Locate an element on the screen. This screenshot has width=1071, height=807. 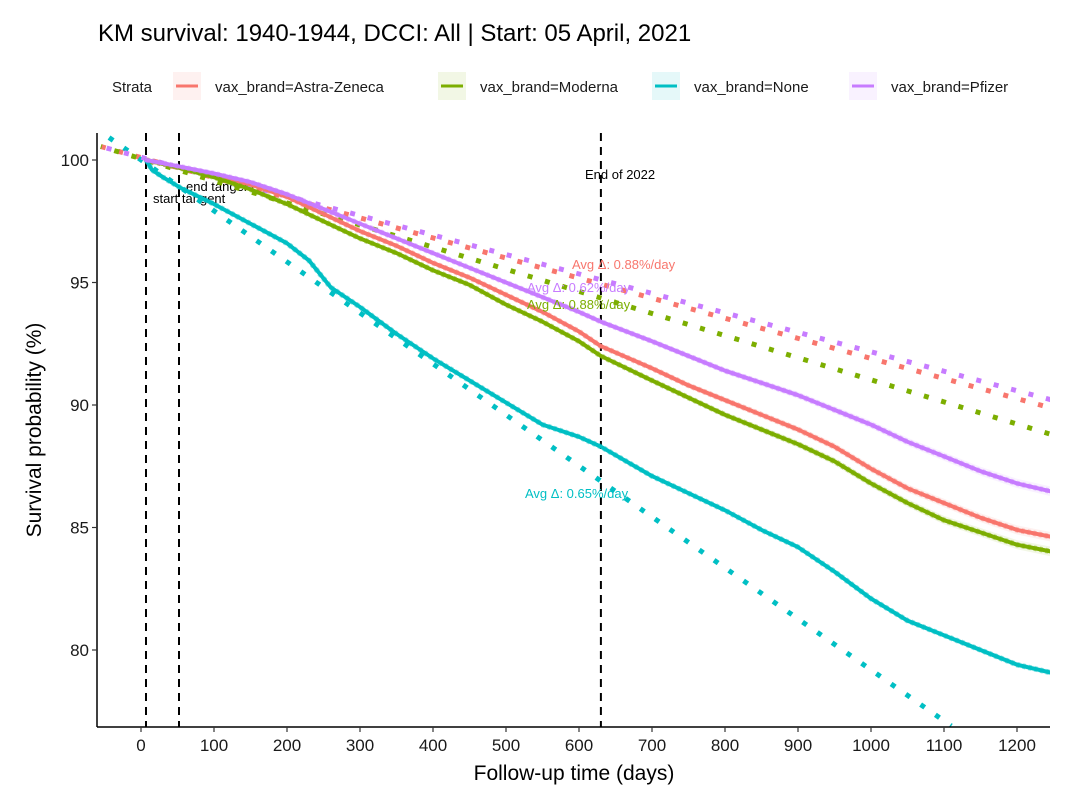
x-tick-label: 500 is located at coordinates (506, 745).